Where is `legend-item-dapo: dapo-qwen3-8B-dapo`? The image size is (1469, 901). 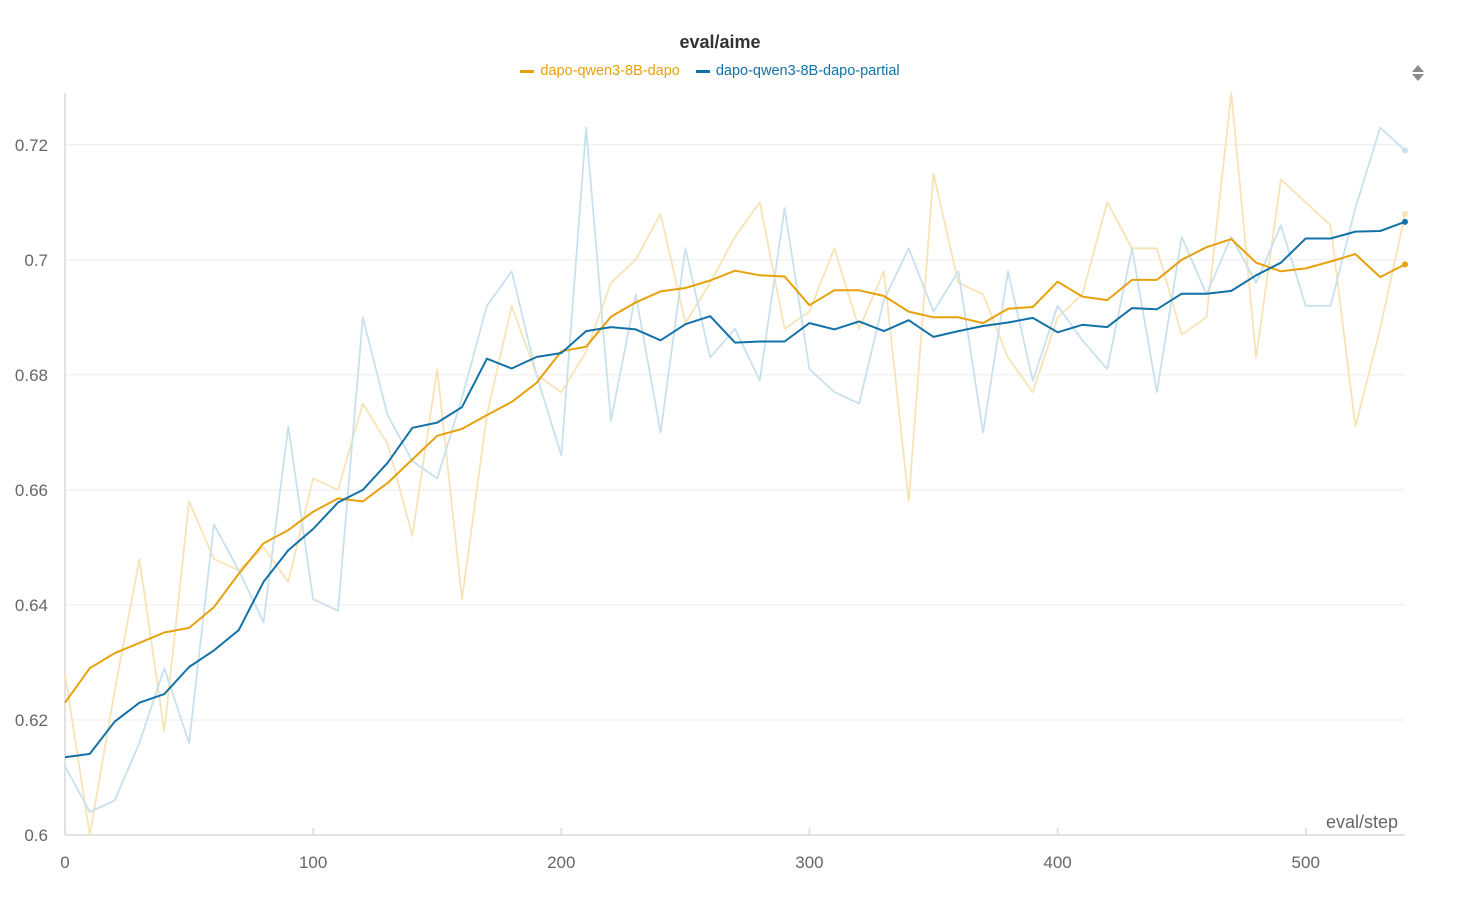 legend-item-dapo: dapo-qwen3-8B-dapo is located at coordinates (600, 71).